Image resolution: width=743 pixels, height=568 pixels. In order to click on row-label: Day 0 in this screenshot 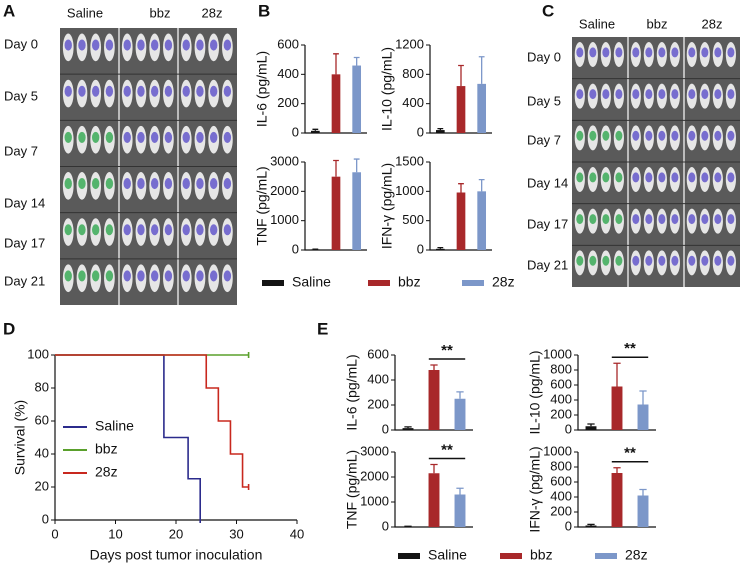, I will do `click(21, 43)`.